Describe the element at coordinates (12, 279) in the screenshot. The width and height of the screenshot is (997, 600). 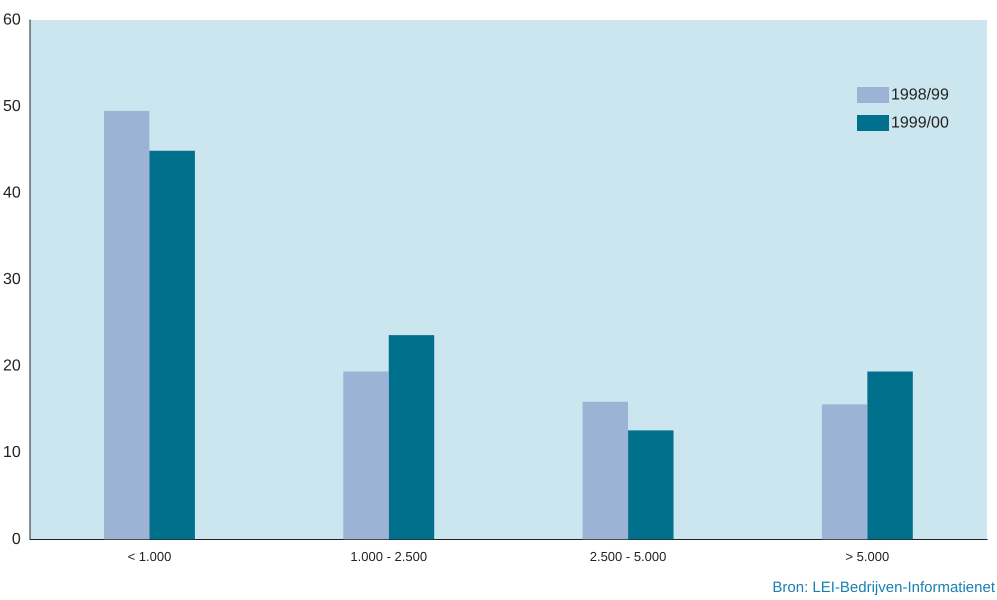
I see `y-tick-label: 30` at that location.